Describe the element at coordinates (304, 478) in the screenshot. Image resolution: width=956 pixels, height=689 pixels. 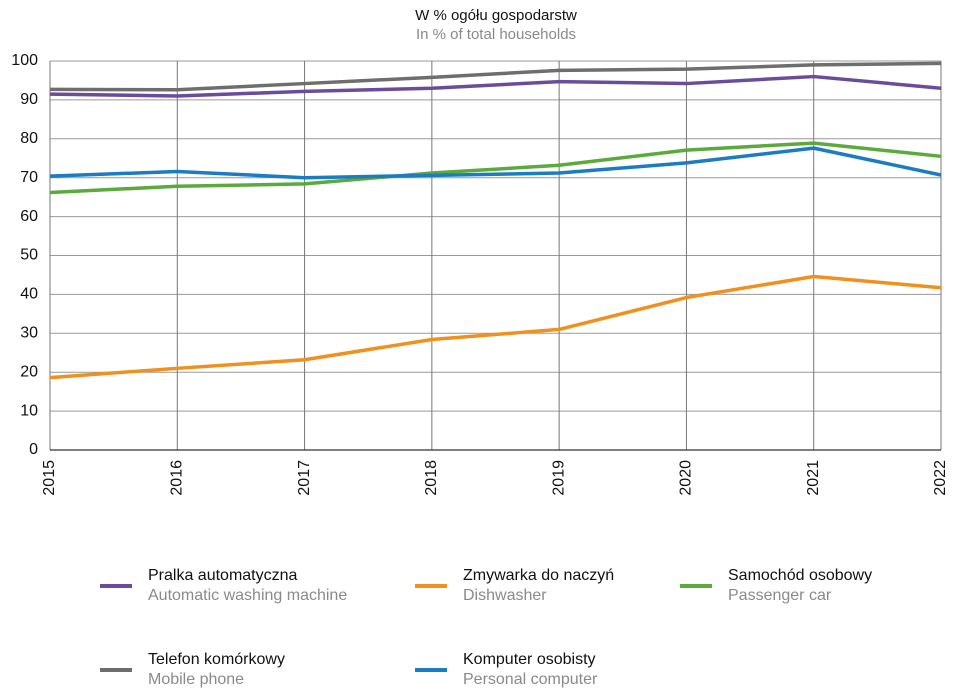
I see `x-tick-label: 2017` at that location.